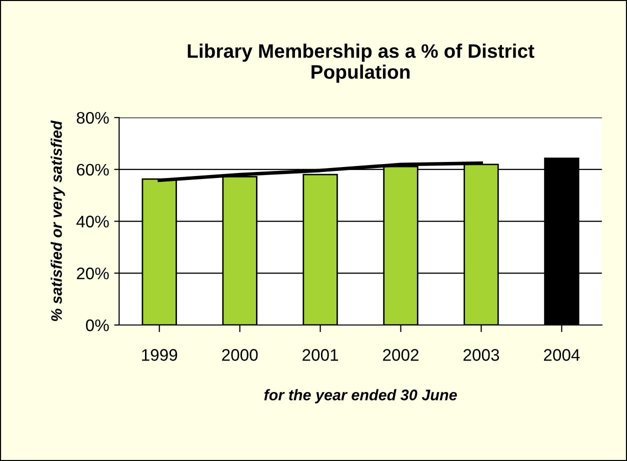 The width and height of the screenshot is (627, 461). What do you see at coordinates (482, 355) in the screenshot?
I see `x-tick-label: 2003` at bounding box center [482, 355].